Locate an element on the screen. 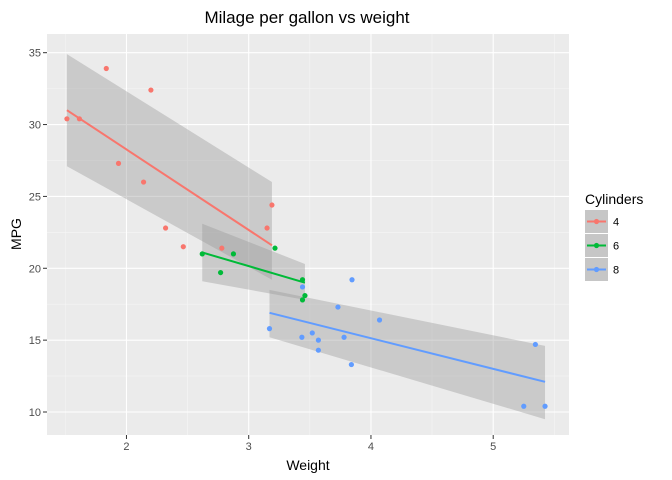 Image resolution: width=672 pixels, height=480 pixels. y-tick-label: 25 is located at coordinates (35, 197).